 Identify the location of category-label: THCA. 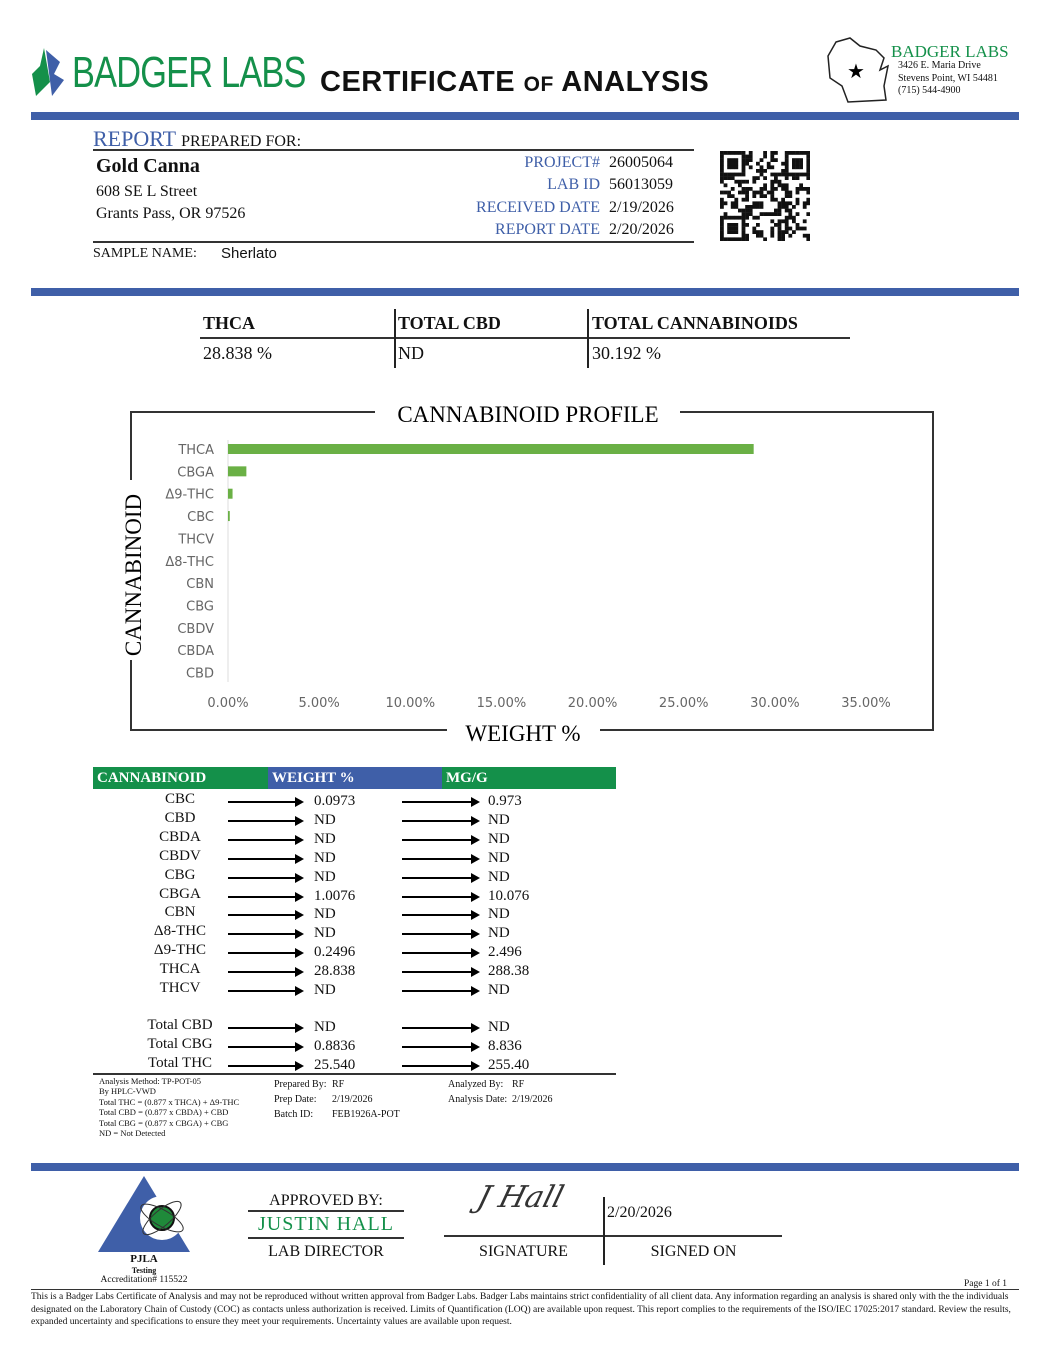
(195, 450).